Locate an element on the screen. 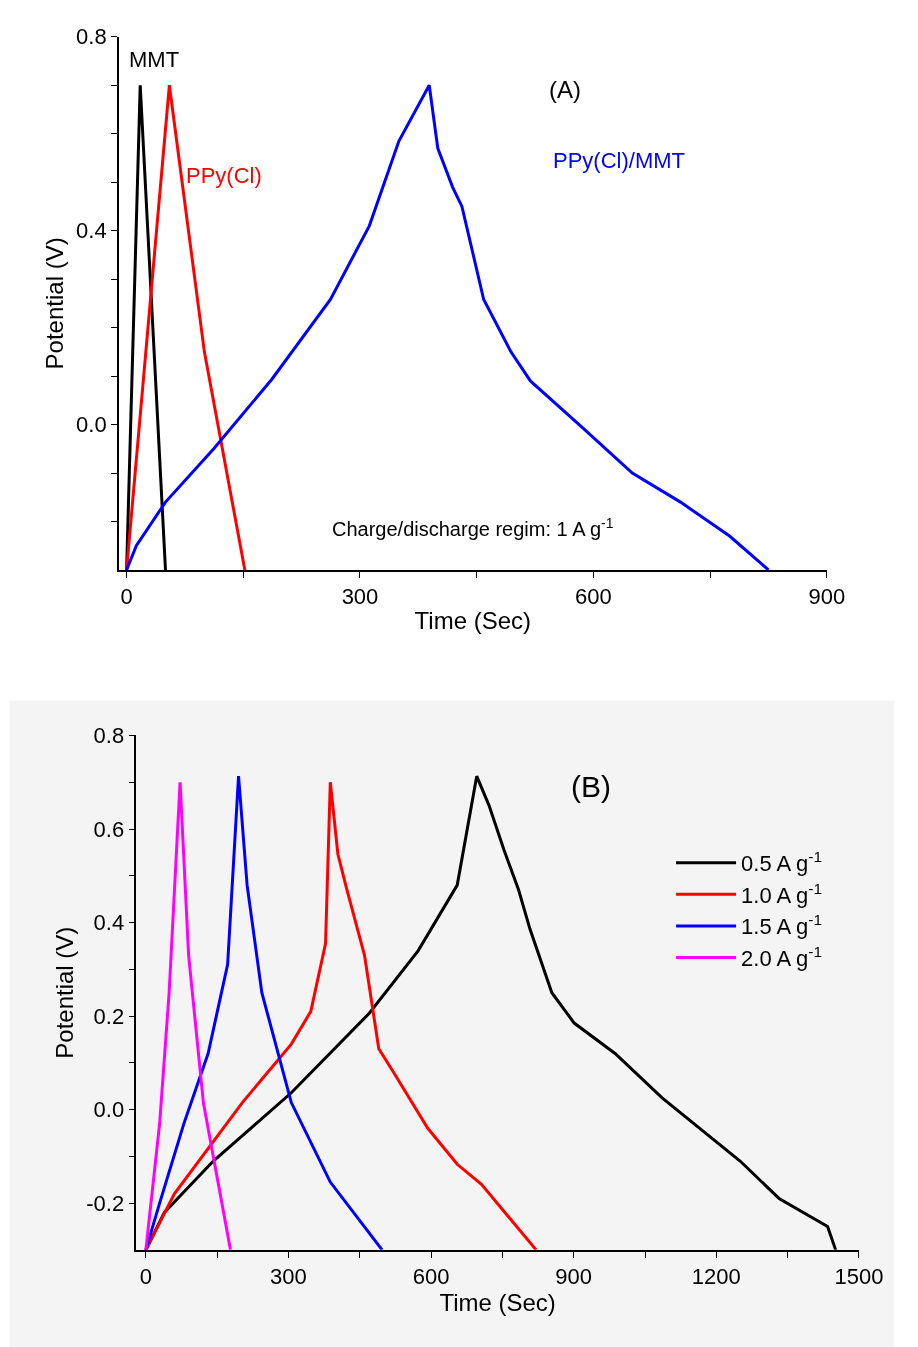  legend-label: 1.5 A g$^{-1}$ is located at coordinates (782, 925).